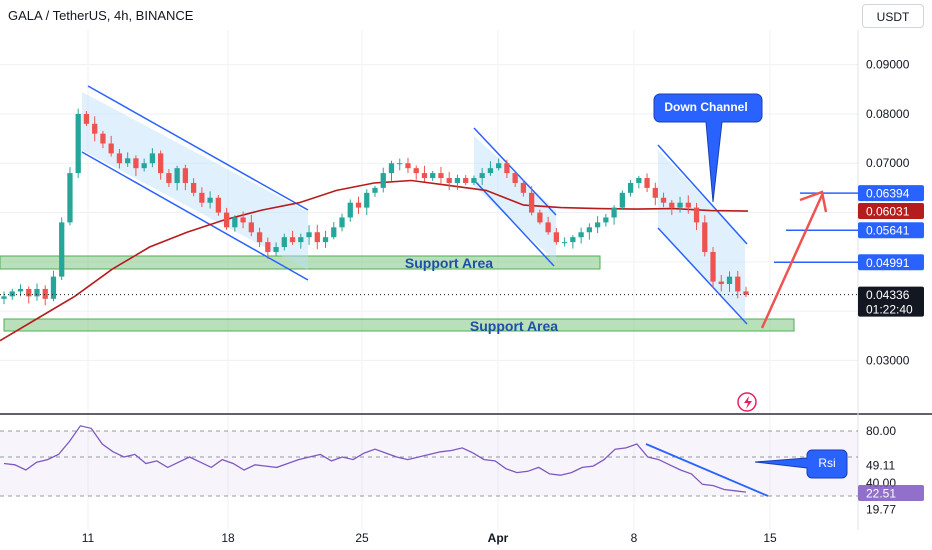 The height and width of the screenshot is (550, 932). What do you see at coordinates (498, 538) in the screenshot?
I see `time-tick-label: Apr` at bounding box center [498, 538].